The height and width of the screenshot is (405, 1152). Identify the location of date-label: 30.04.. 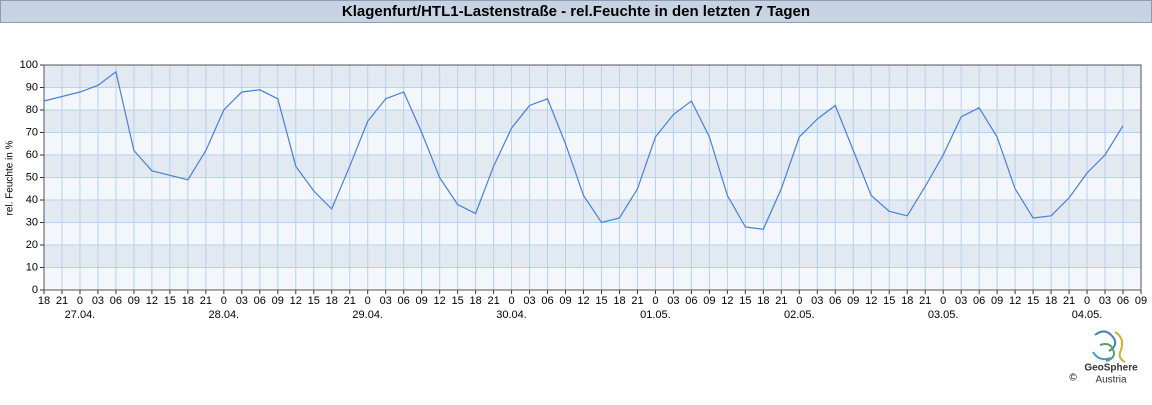
(511, 315).